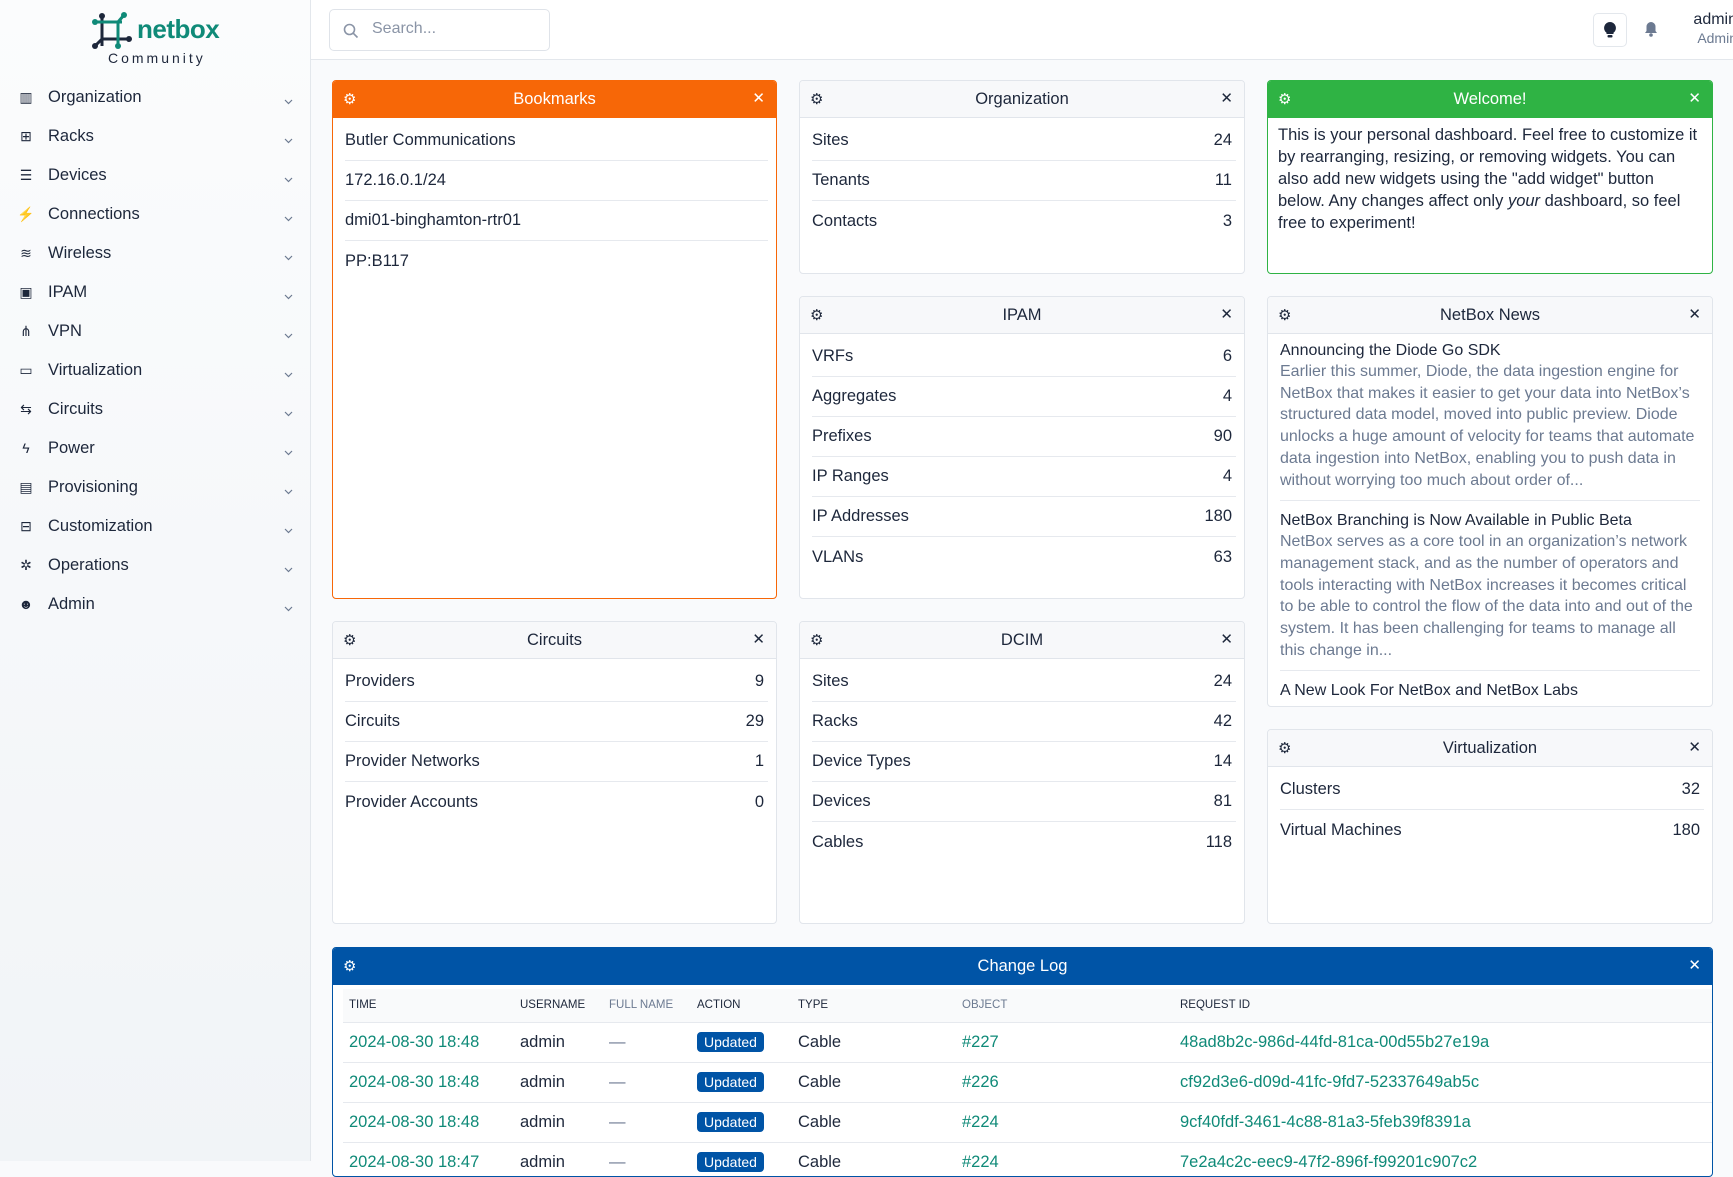 Image resolution: width=1733 pixels, height=1177 pixels. Describe the element at coordinates (1330, 1081) in the screenshot. I see `request-id-link: cf92d3e6-d09d-41fc-9fd7-52337649ab5c` at that location.